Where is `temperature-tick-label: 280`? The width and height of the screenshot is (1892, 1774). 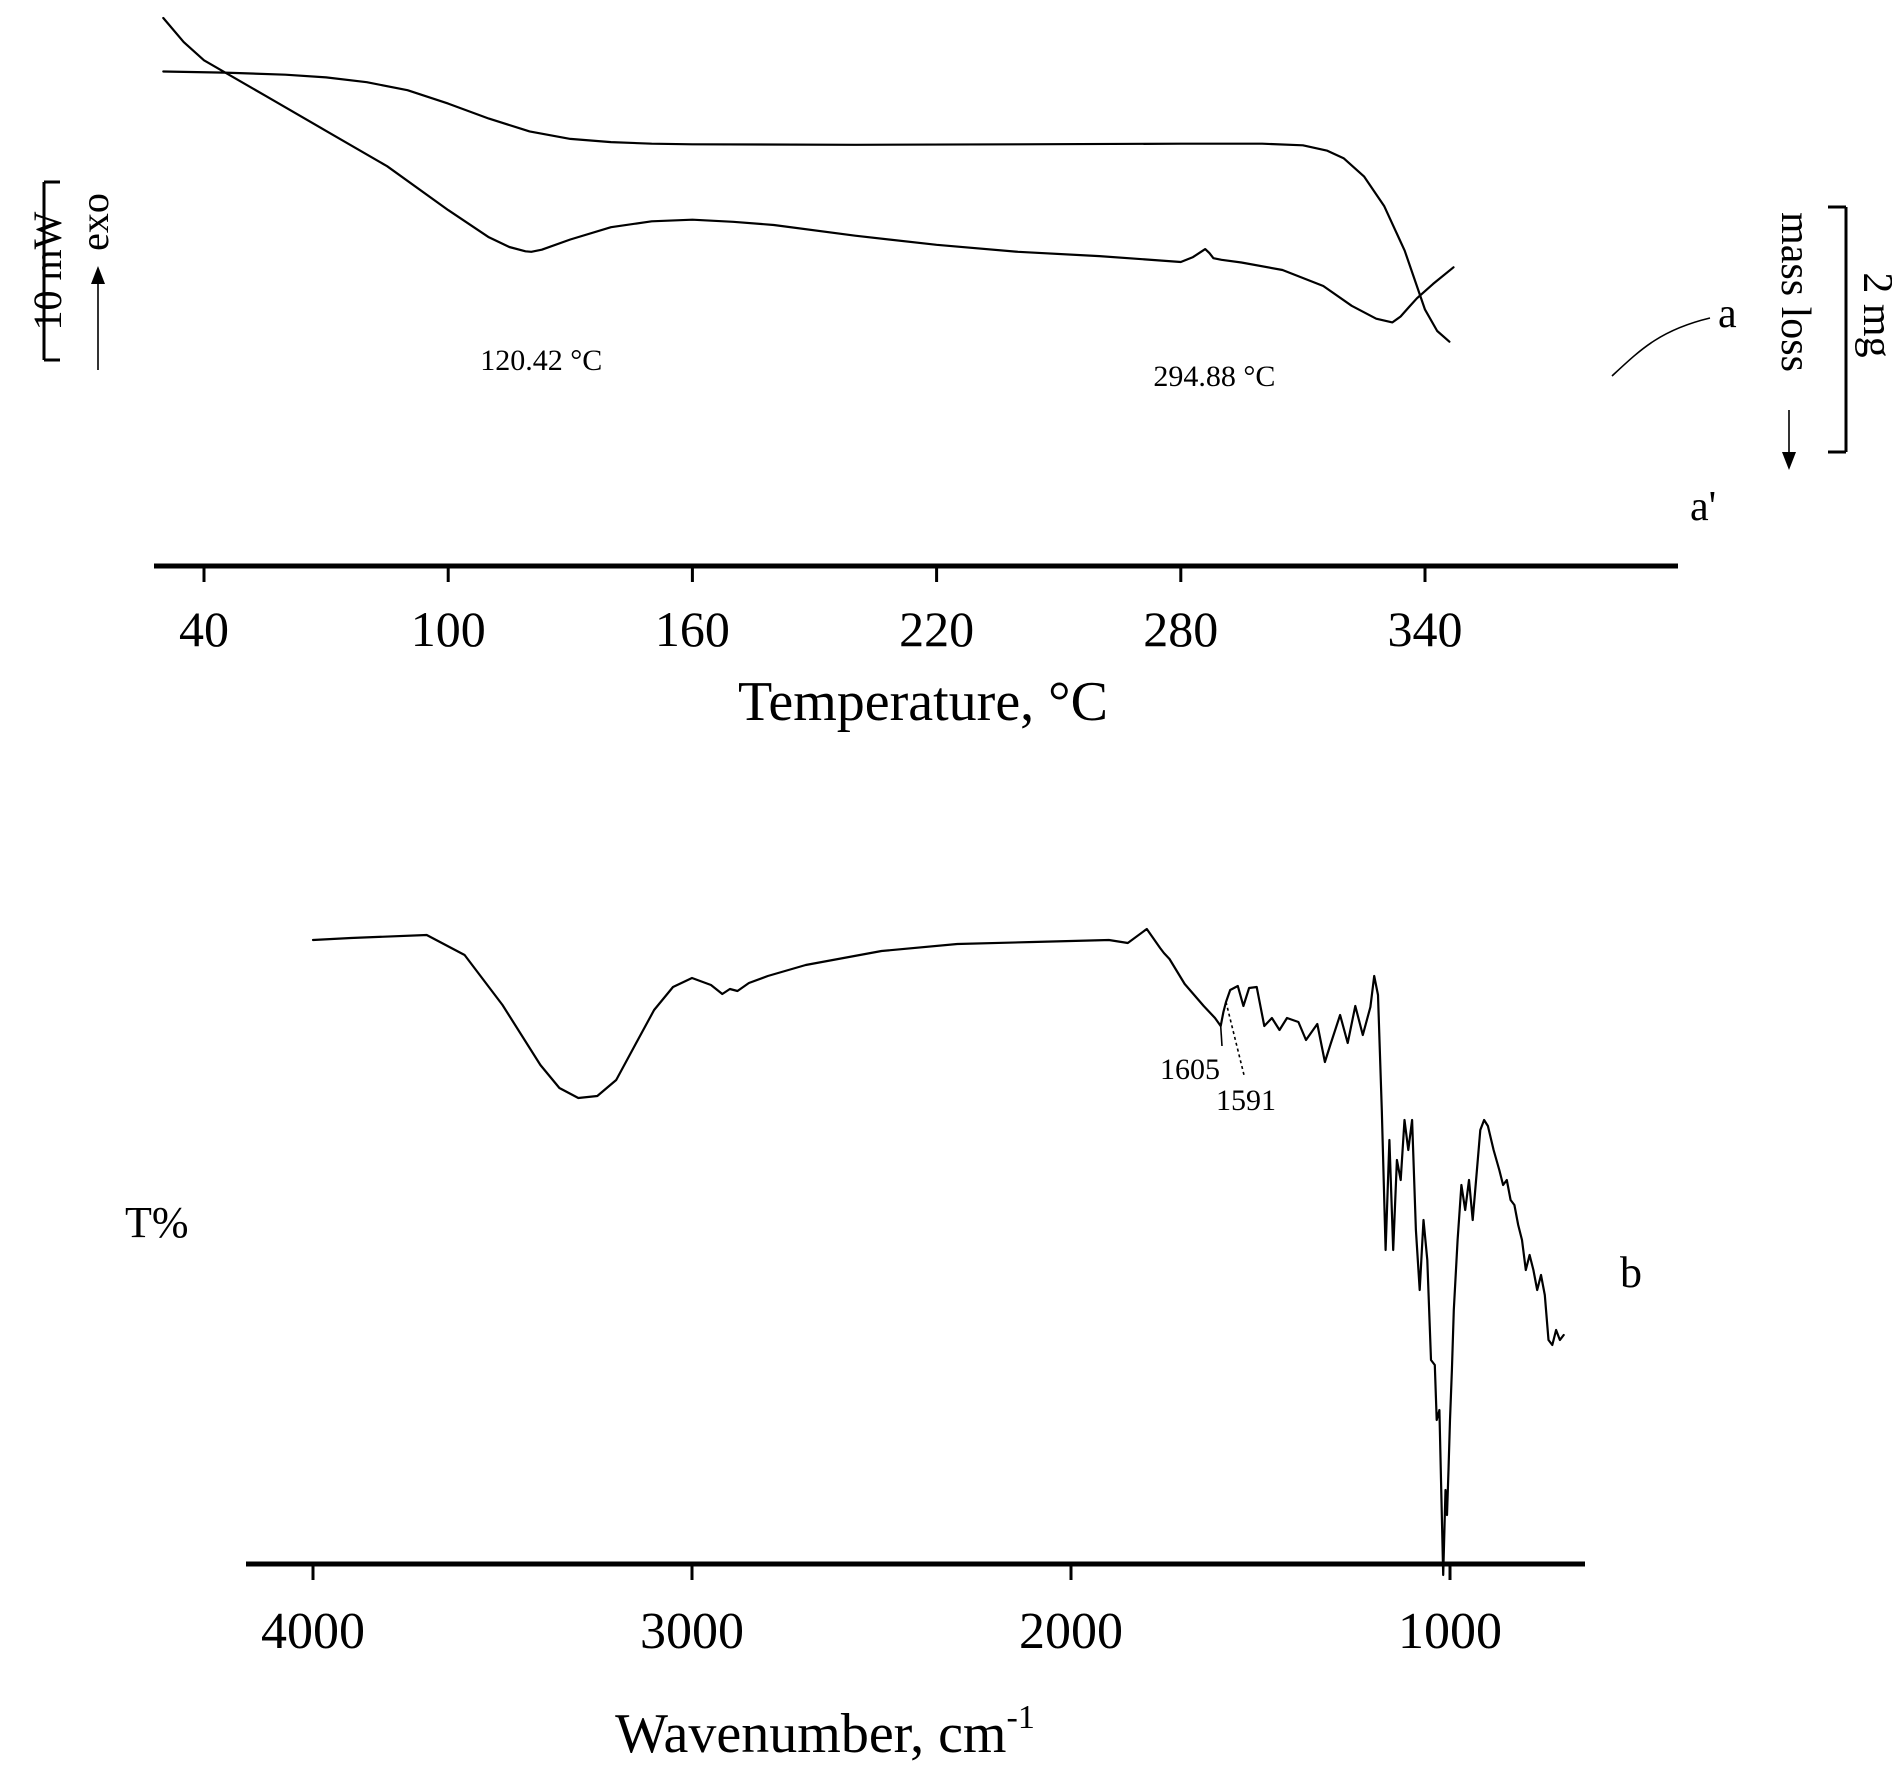 temperature-tick-label: 280 is located at coordinates (1180, 629).